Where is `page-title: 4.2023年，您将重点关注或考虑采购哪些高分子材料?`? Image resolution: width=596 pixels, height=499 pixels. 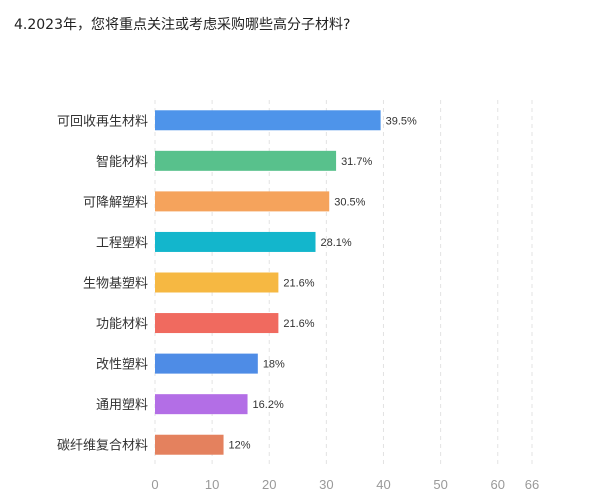
page-title: 4.2023年，您将重点关注或考虑采购哪些高分子材料? is located at coordinates (182, 25).